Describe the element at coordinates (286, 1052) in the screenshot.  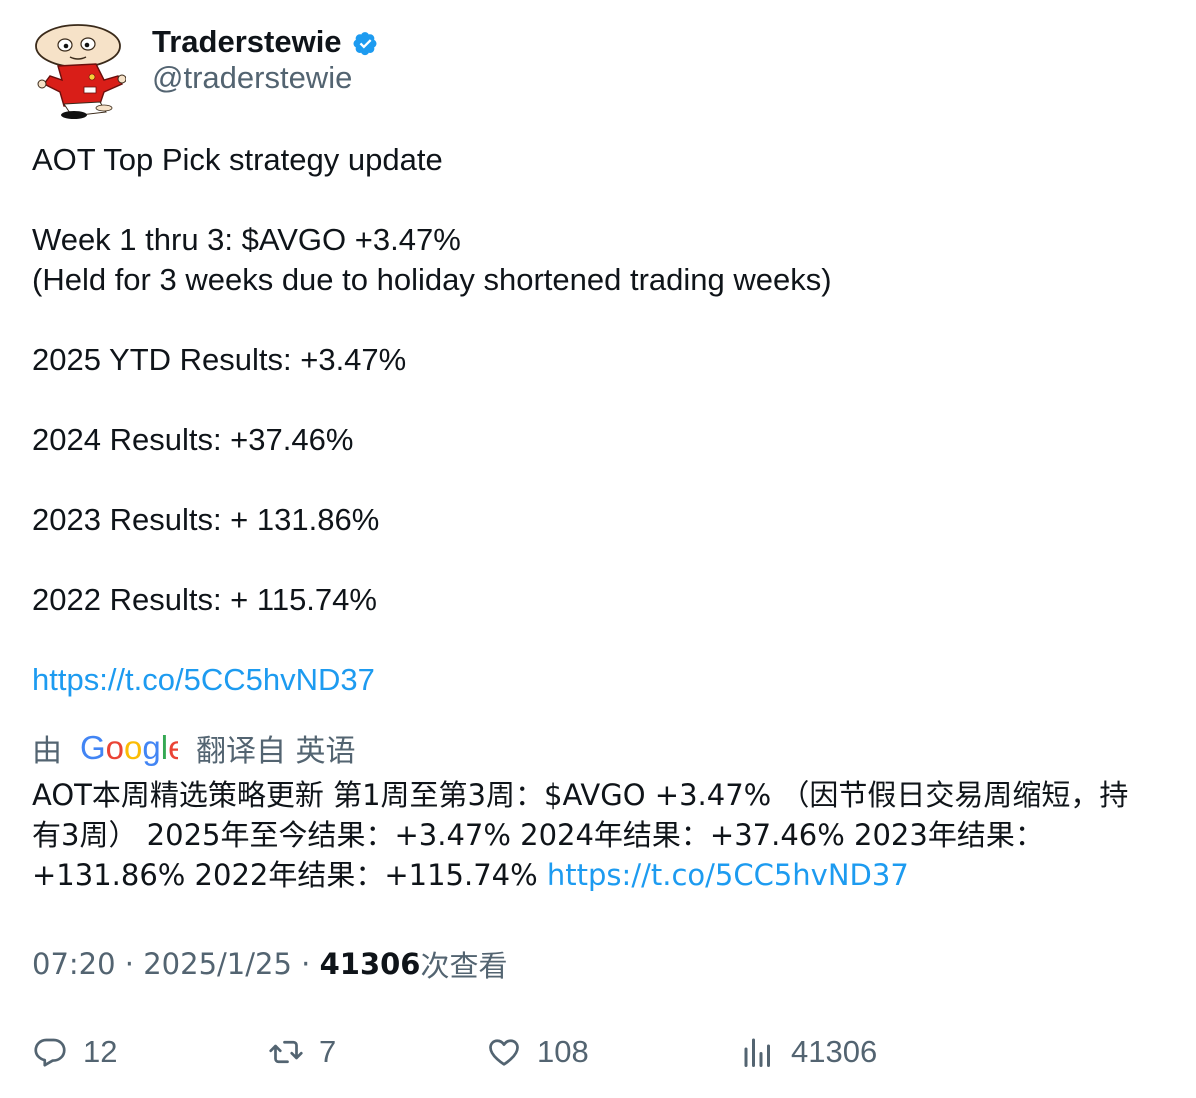
I see `retweet-icon` at that location.